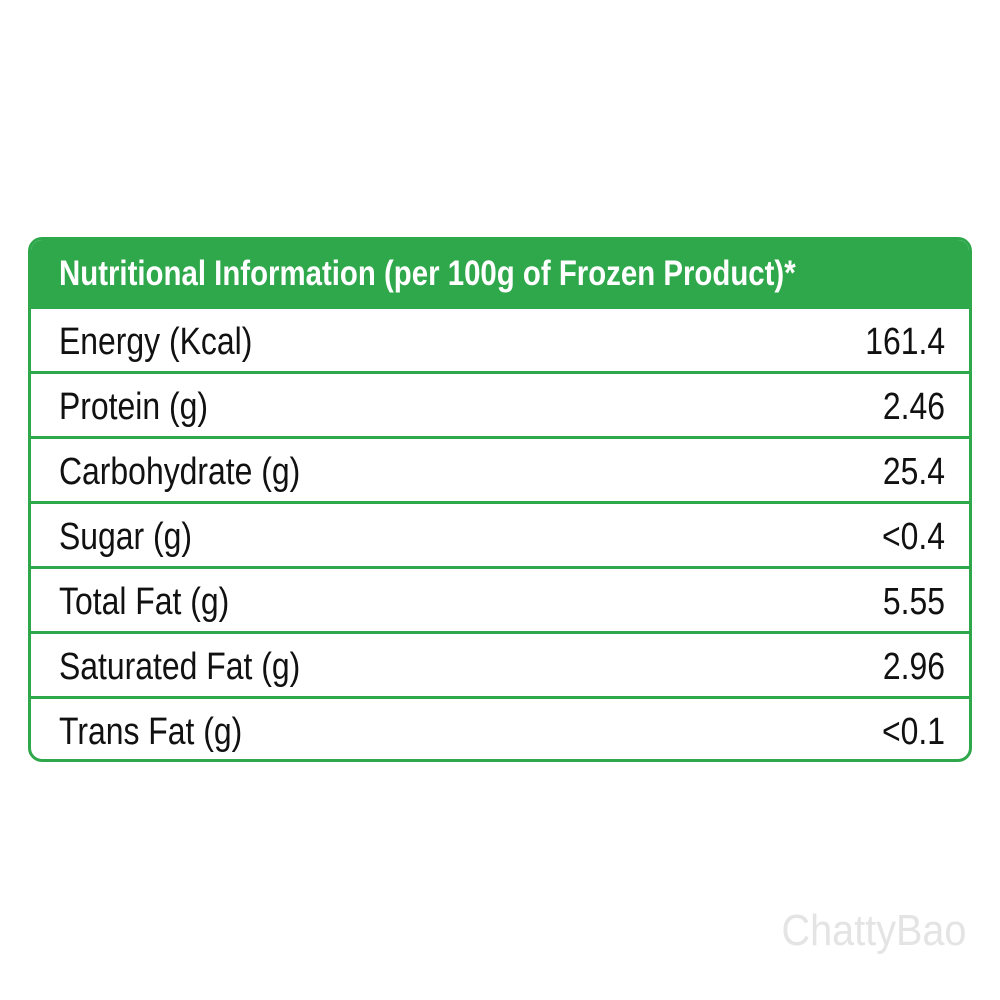 The height and width of the screenshot is (1000, 1000). Describe the element at coordinates (905, 342) in the screenshot. I see `nutrient-value: 161.4` at that location.